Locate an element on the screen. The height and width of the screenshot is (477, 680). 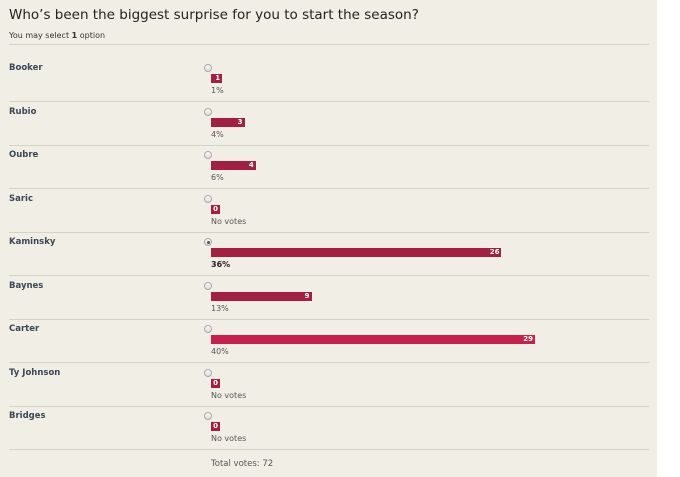
vote-bar: 1 is located at coordinates (217, 78).